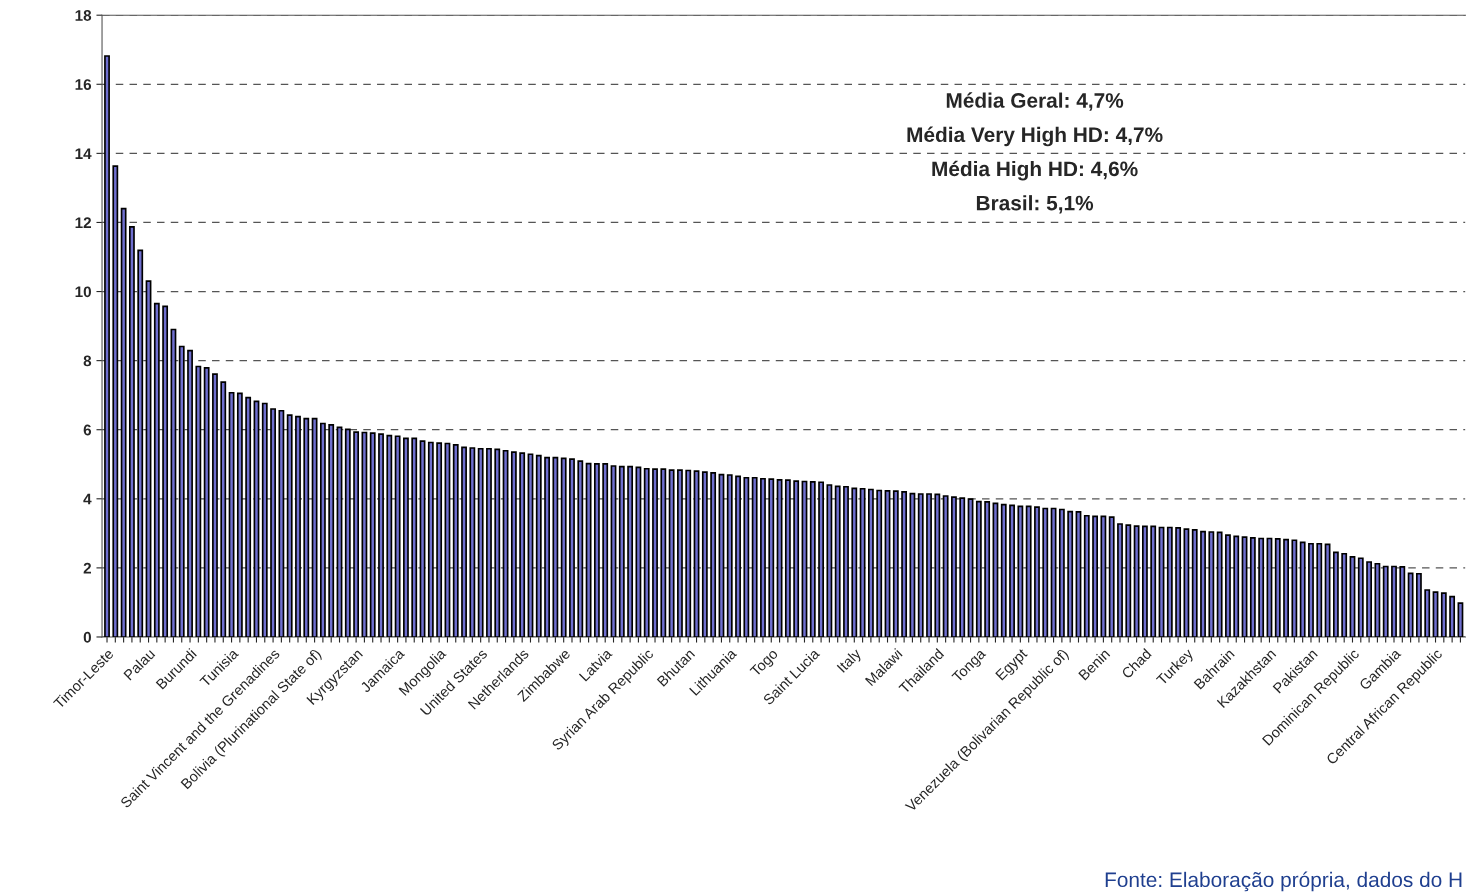 Image resolution: width=1466 pixels, height=894 pixels. What do you see at coordinates (850, 661) in the screenshot?
I see `x-tick-label: Italy` at bounding box center [850, 661].